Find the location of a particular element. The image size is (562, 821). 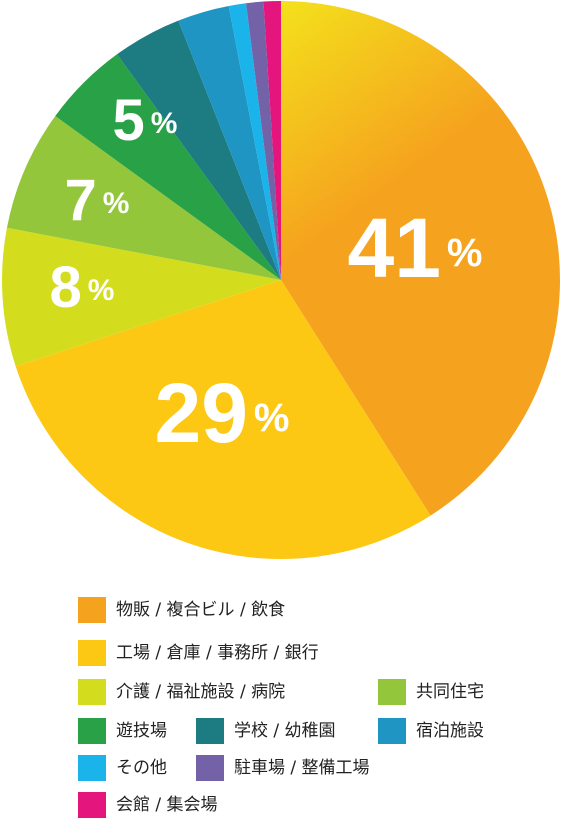

value-label: 8% is located at coordinates (82, 287).